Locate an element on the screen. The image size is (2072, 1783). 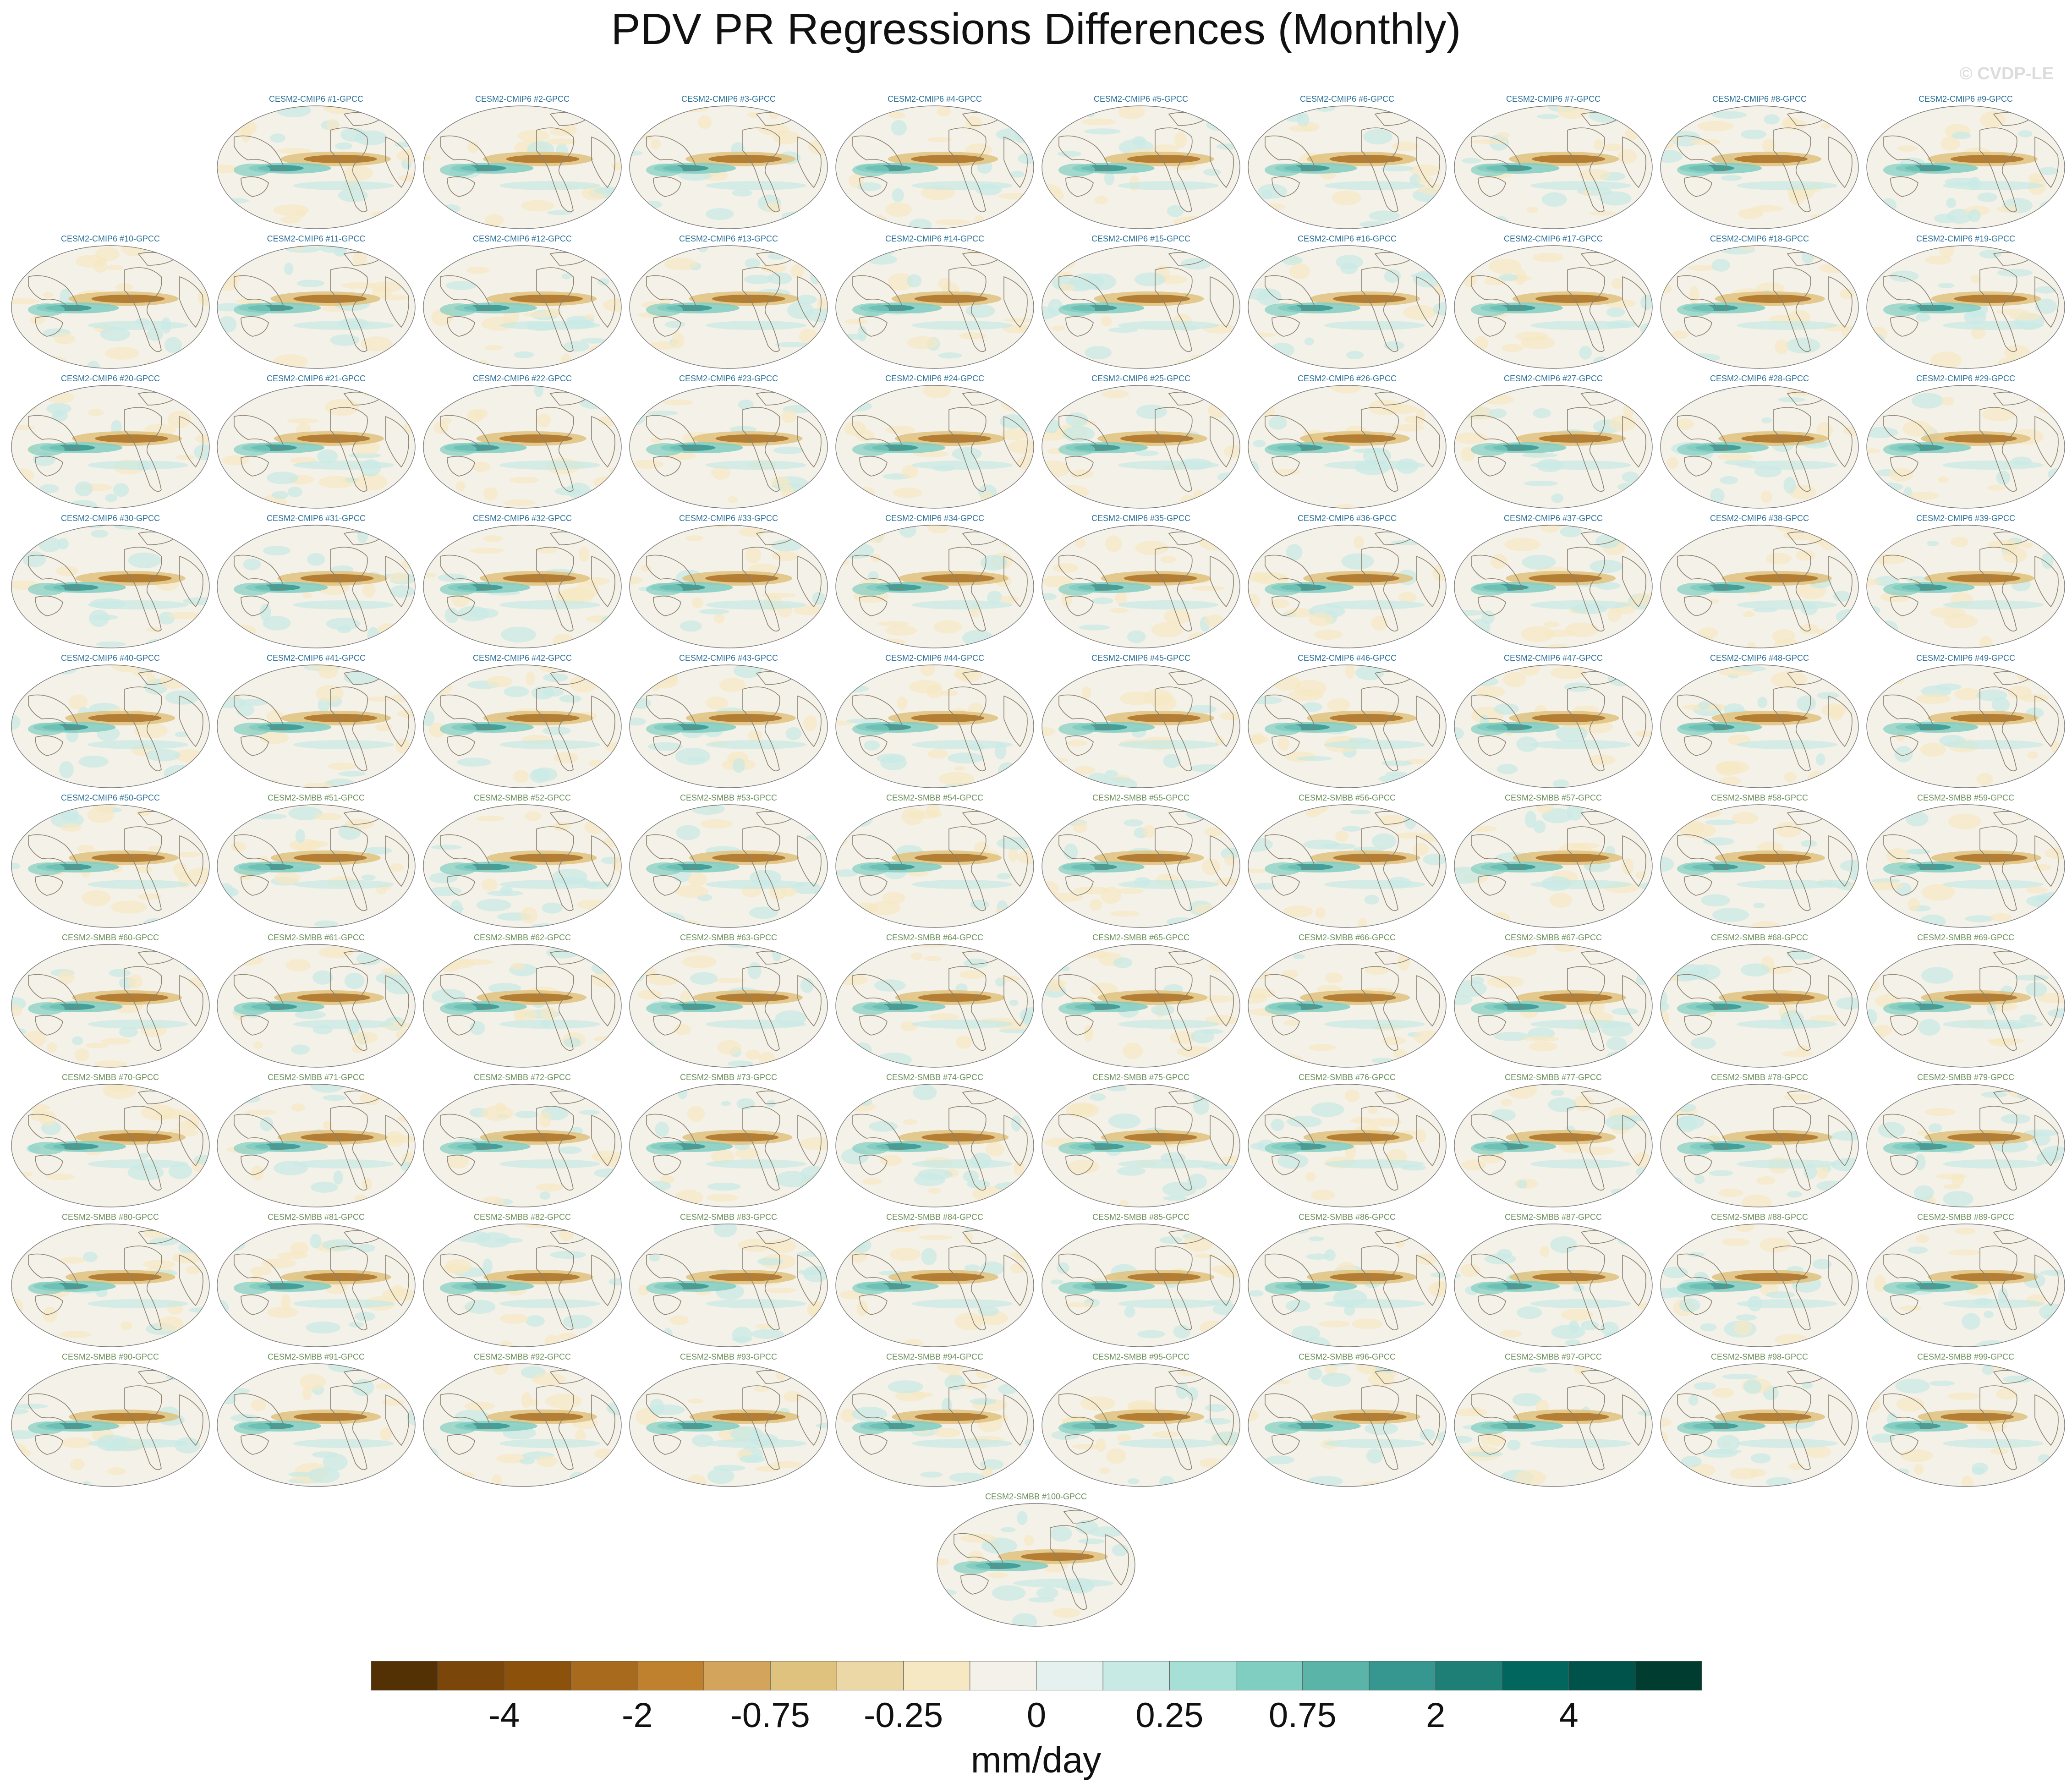
map-panel: CESM2-SMBB #57-GPCC is located at coordinates (1553, 860).